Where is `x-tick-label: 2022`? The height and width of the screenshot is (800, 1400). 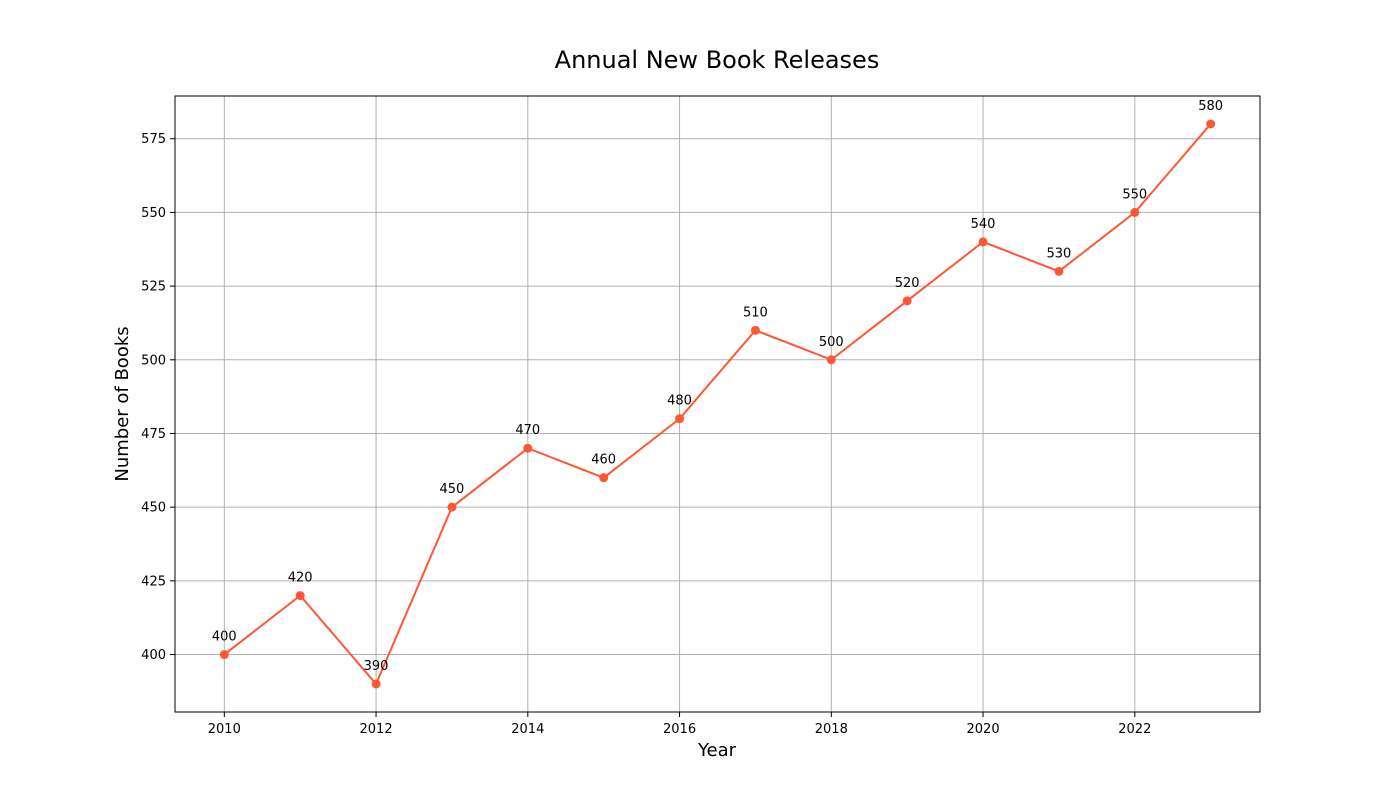
x-tick-label: 2022 is located at coordinates (1134, 729).